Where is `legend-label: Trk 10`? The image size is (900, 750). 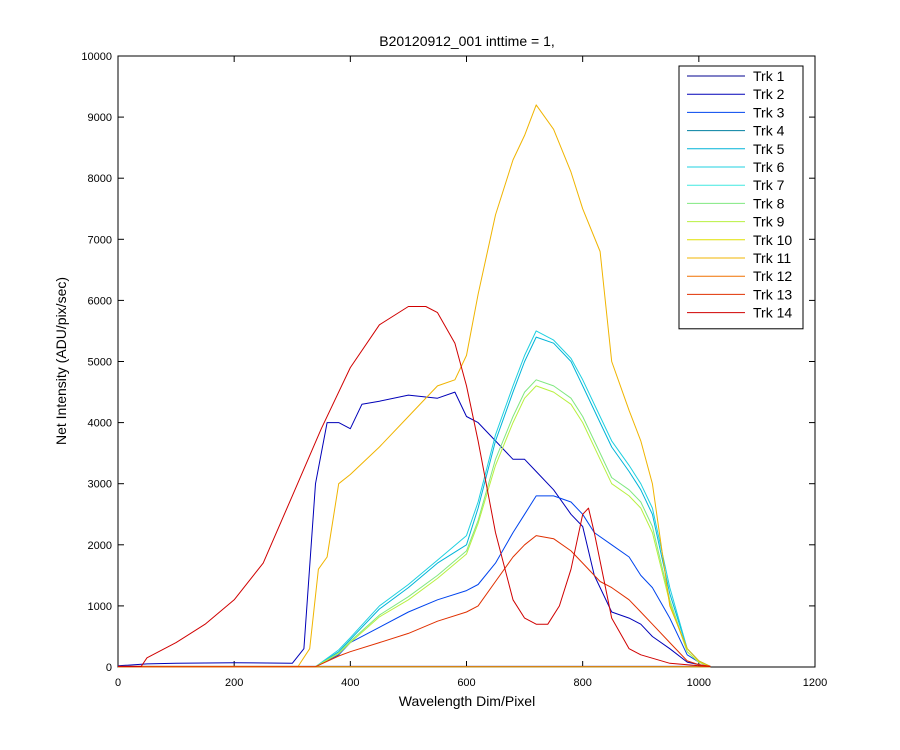
legend-label: Trk 10 is located at coordinates (772, 240).